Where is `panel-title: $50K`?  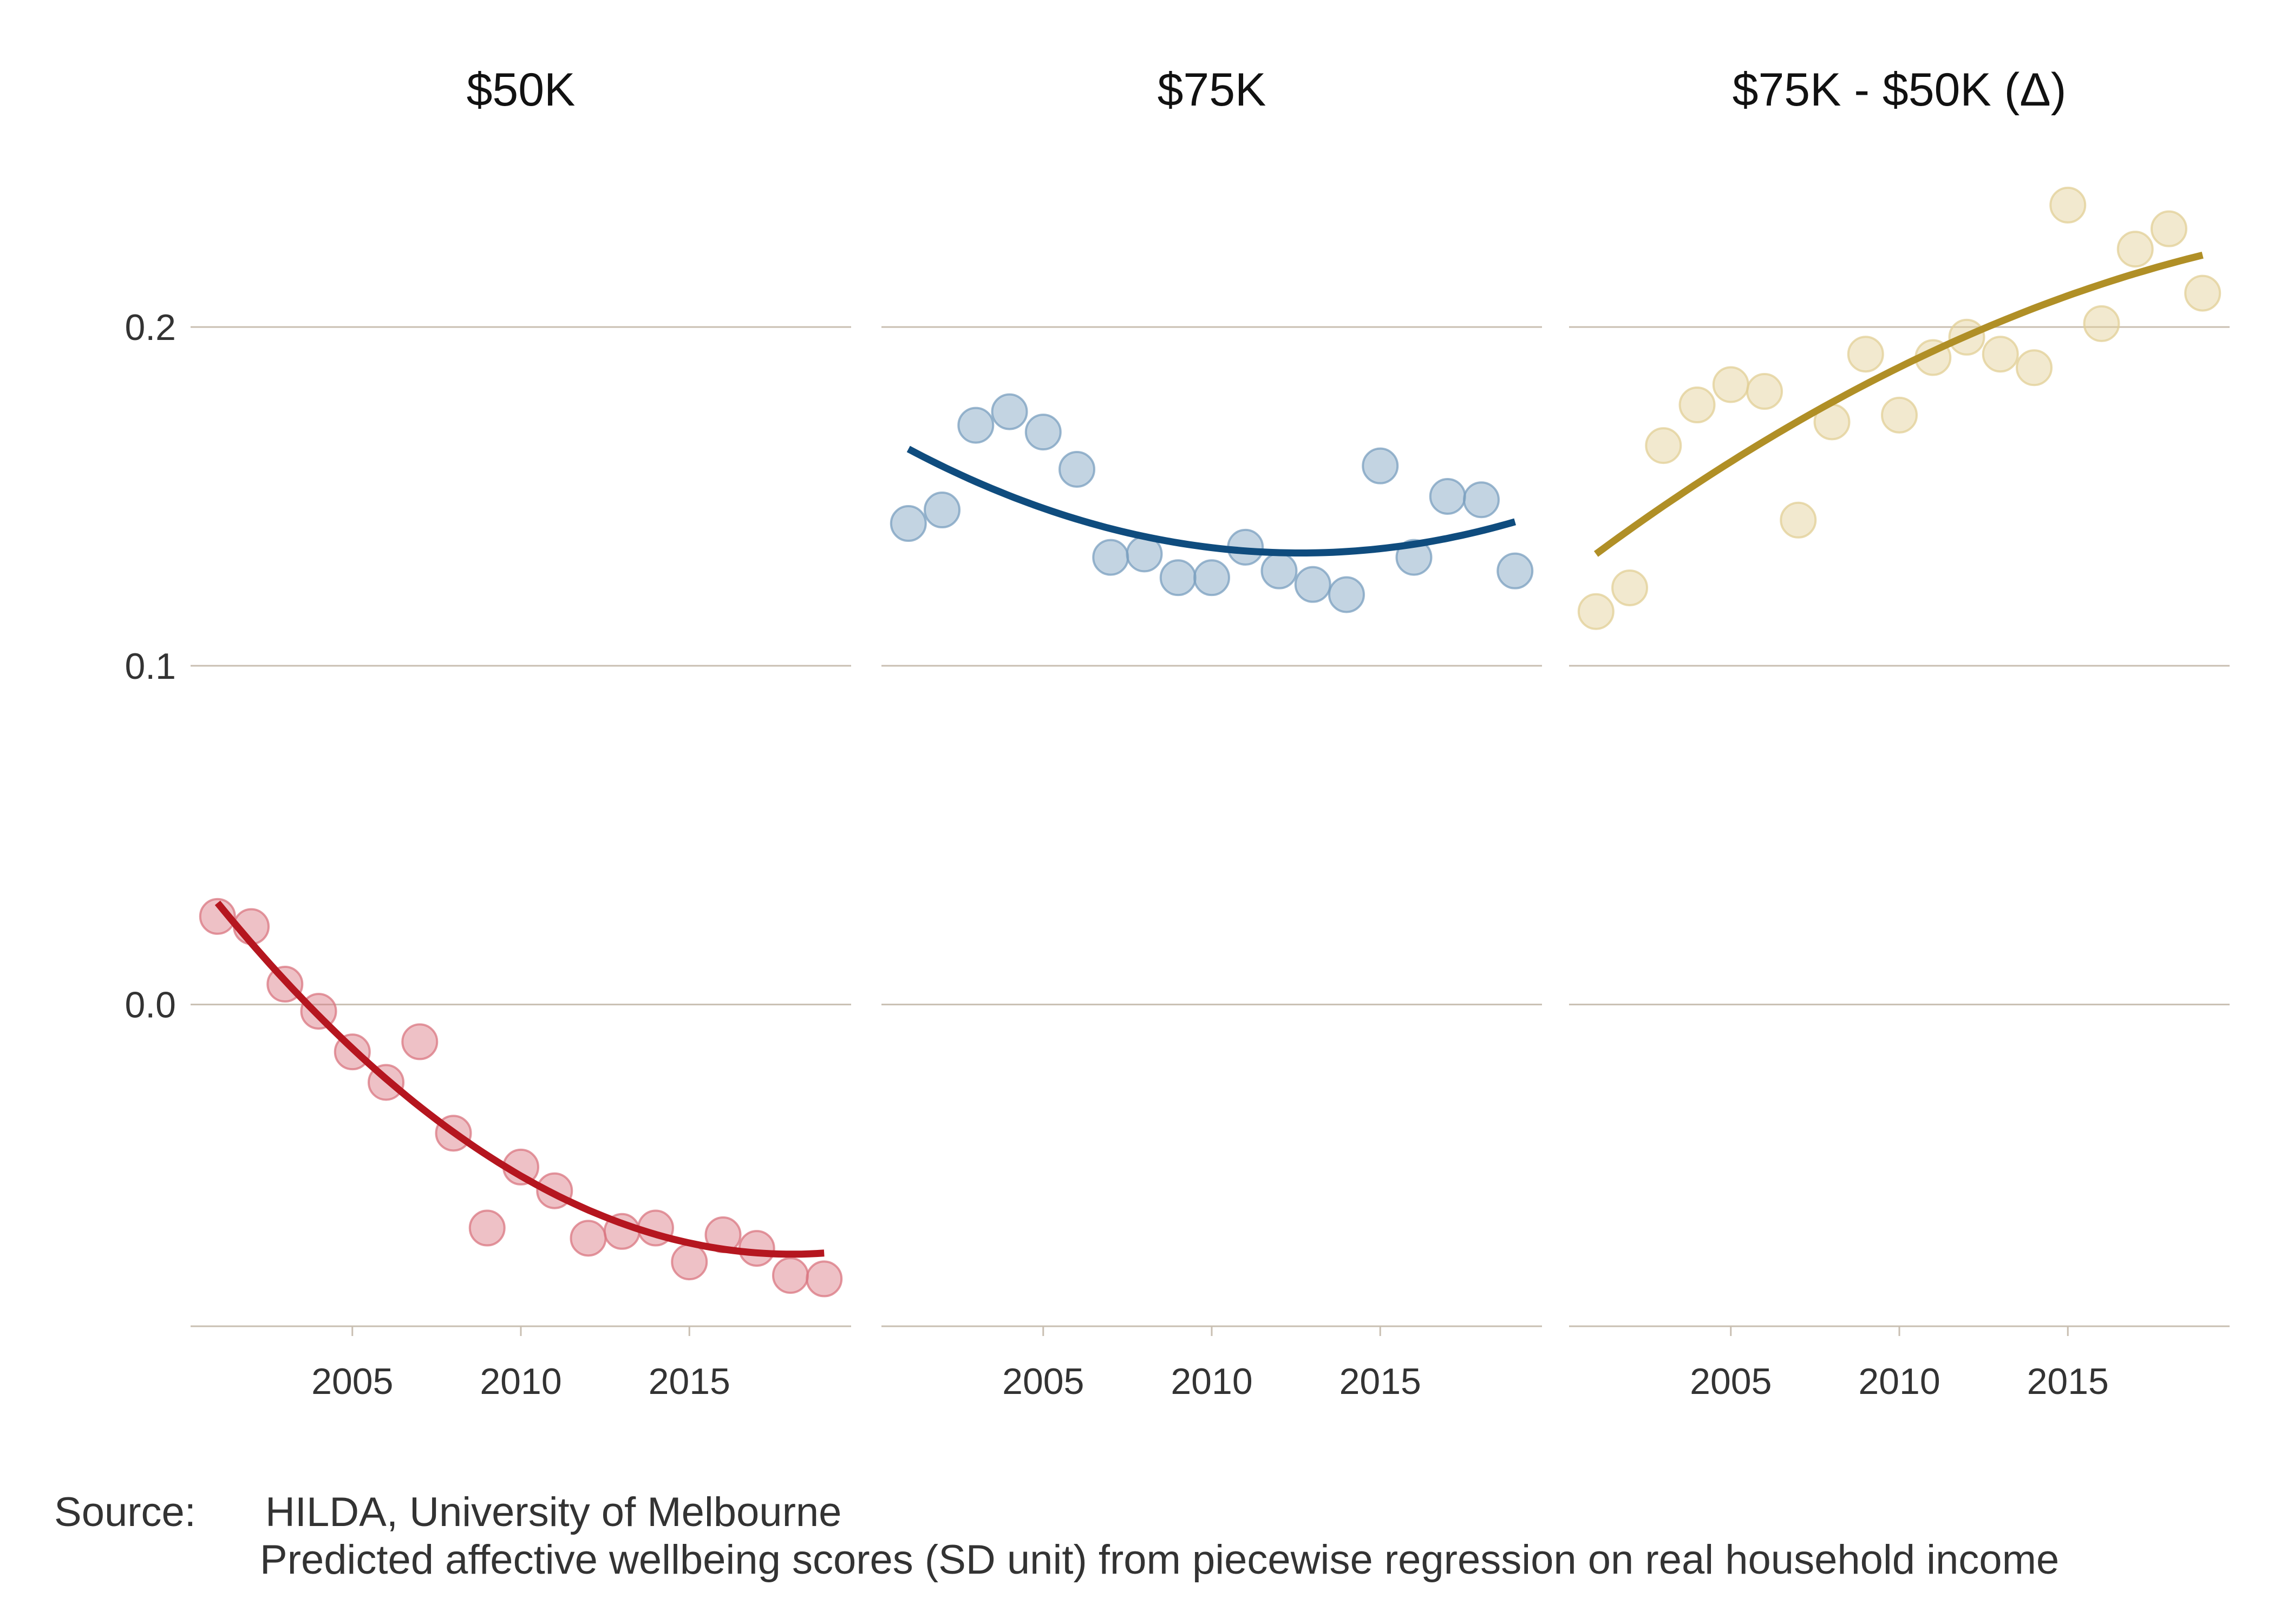
panel-title: $50K is located at coordinates (522, 90).